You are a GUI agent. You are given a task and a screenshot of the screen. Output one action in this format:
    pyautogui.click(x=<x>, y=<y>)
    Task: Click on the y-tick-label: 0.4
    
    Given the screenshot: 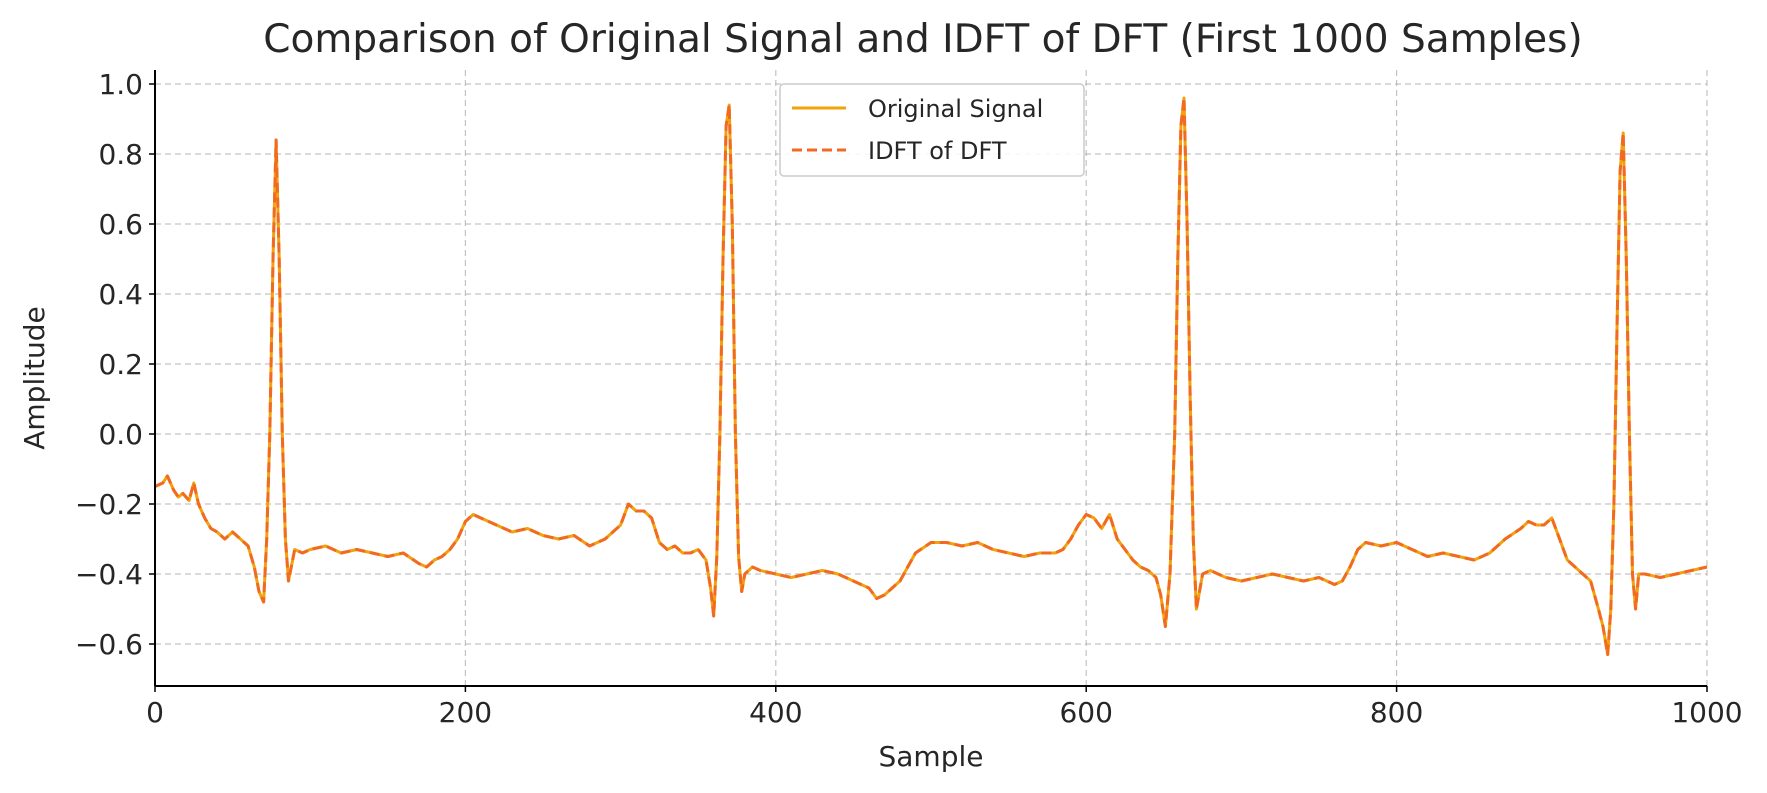 What is the action you would take?
    pyautogui.click(x=120, y=294)
    